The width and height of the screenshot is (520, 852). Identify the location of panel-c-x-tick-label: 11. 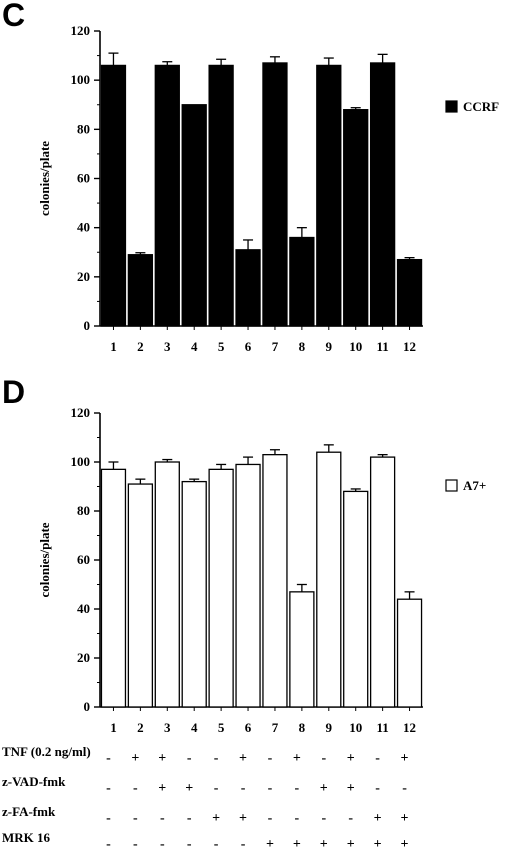
(382, 346).